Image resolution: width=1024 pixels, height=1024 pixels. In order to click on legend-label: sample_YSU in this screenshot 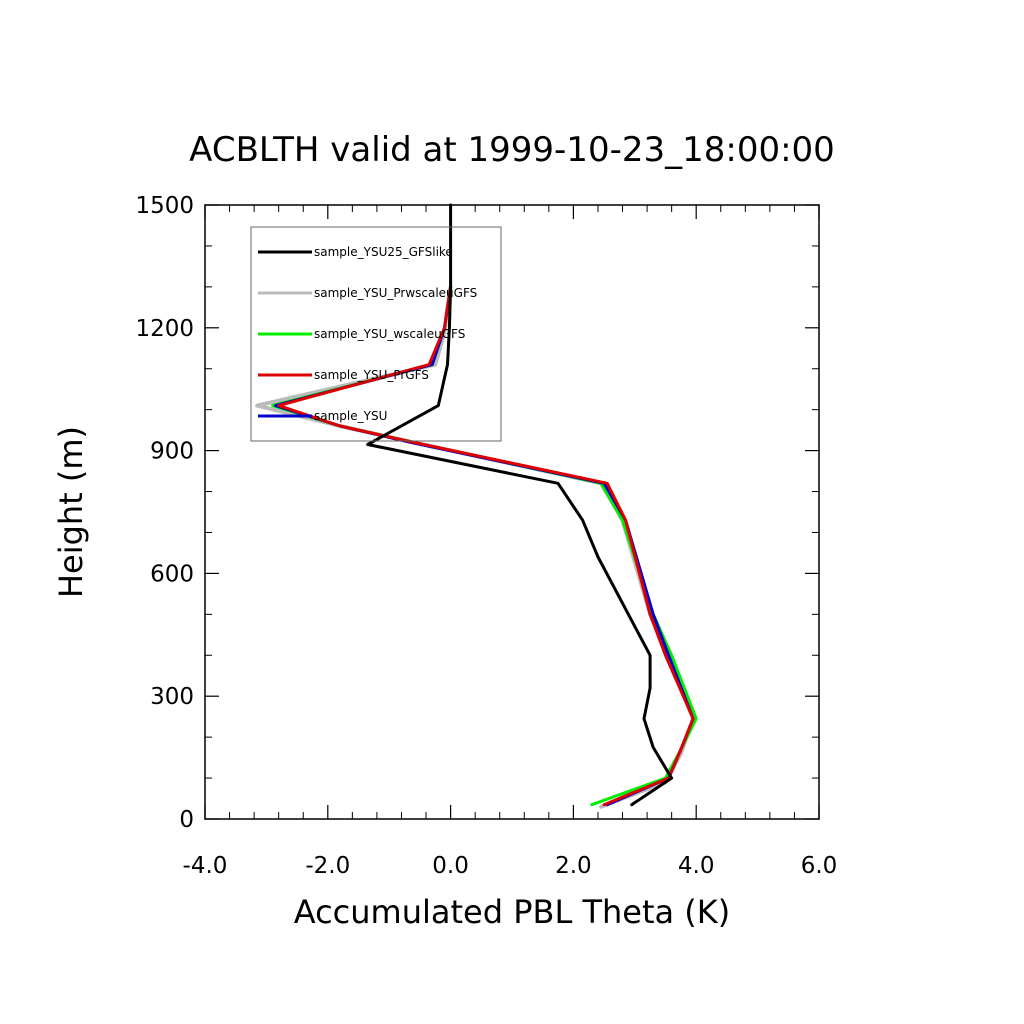, I will do `click(350, 416)`.